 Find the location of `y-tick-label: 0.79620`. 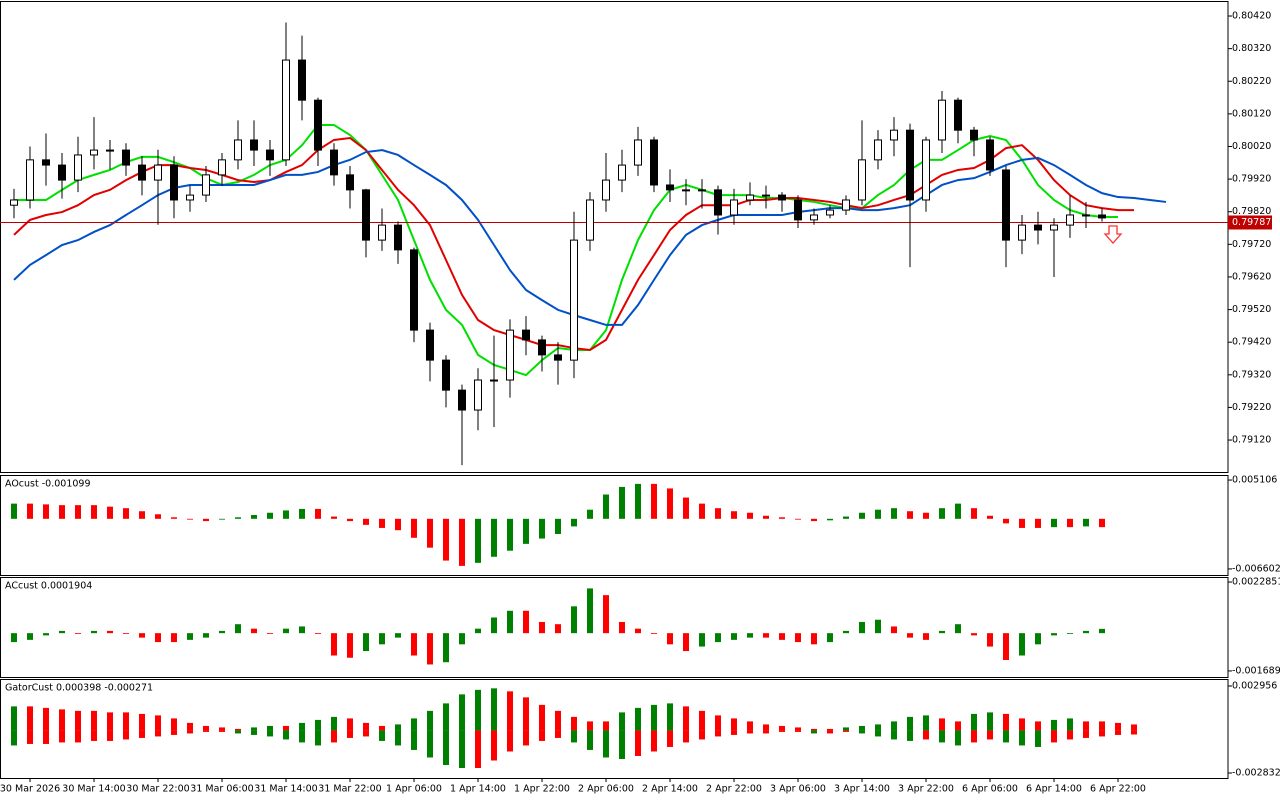

y-tick-label: 0.79620 is located at coordinates (1251, 276).